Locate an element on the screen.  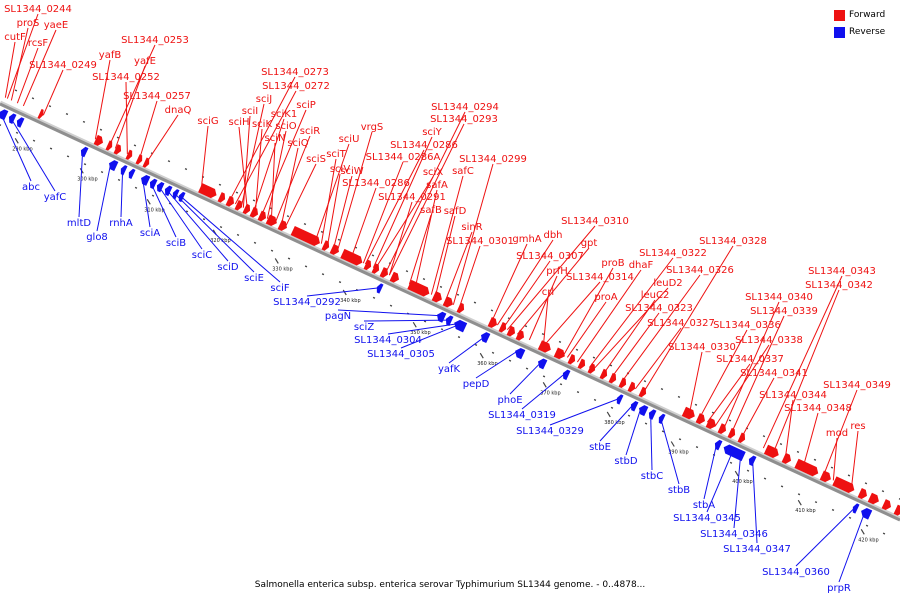
forward-gene-label: SL1344_0330 is located at coordinates (702, 347).